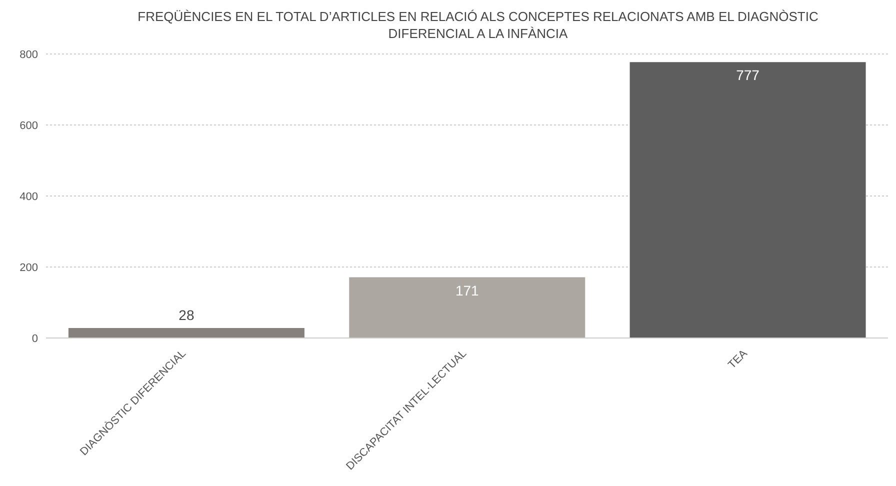 This screenshot has width=896, height=486. What do you see at coordinates (29, 54) in the screenshot?
I see `y-tick-label: 800` at bounding box center [29, 54].